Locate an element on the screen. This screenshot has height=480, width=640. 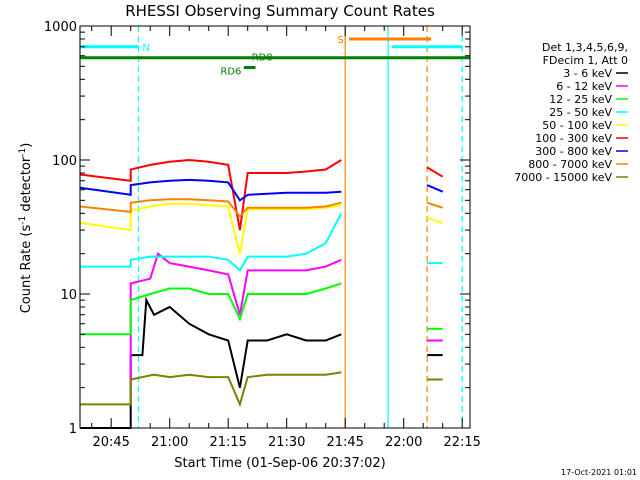
annotation-label-4: RD6 is located at coordinates (230, 72).